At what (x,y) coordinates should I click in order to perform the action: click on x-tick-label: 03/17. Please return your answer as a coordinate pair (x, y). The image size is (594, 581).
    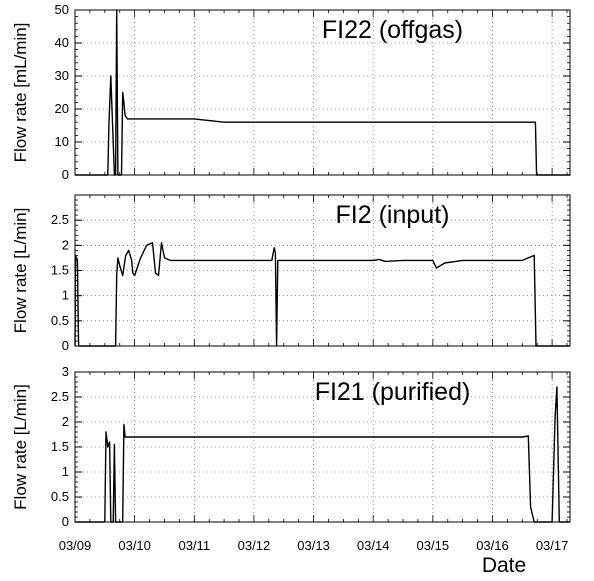
    Looking at the image, I should click on (552, 545).